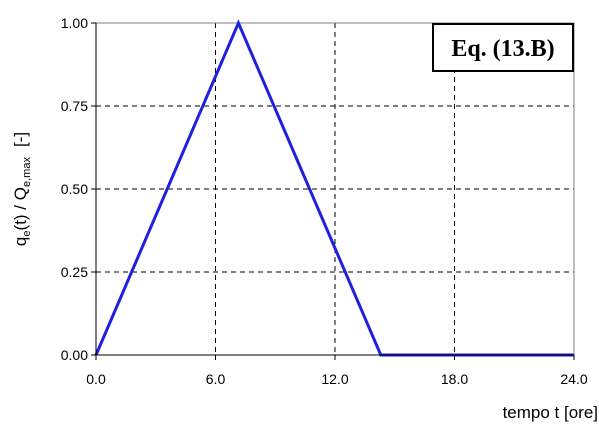 Image resolution: width=599 pixels, height=424 pixels. Describe the element at coordinates (550, 412) in the screenshot. I see `x-axis-title: tempo t [ore]` at that location.